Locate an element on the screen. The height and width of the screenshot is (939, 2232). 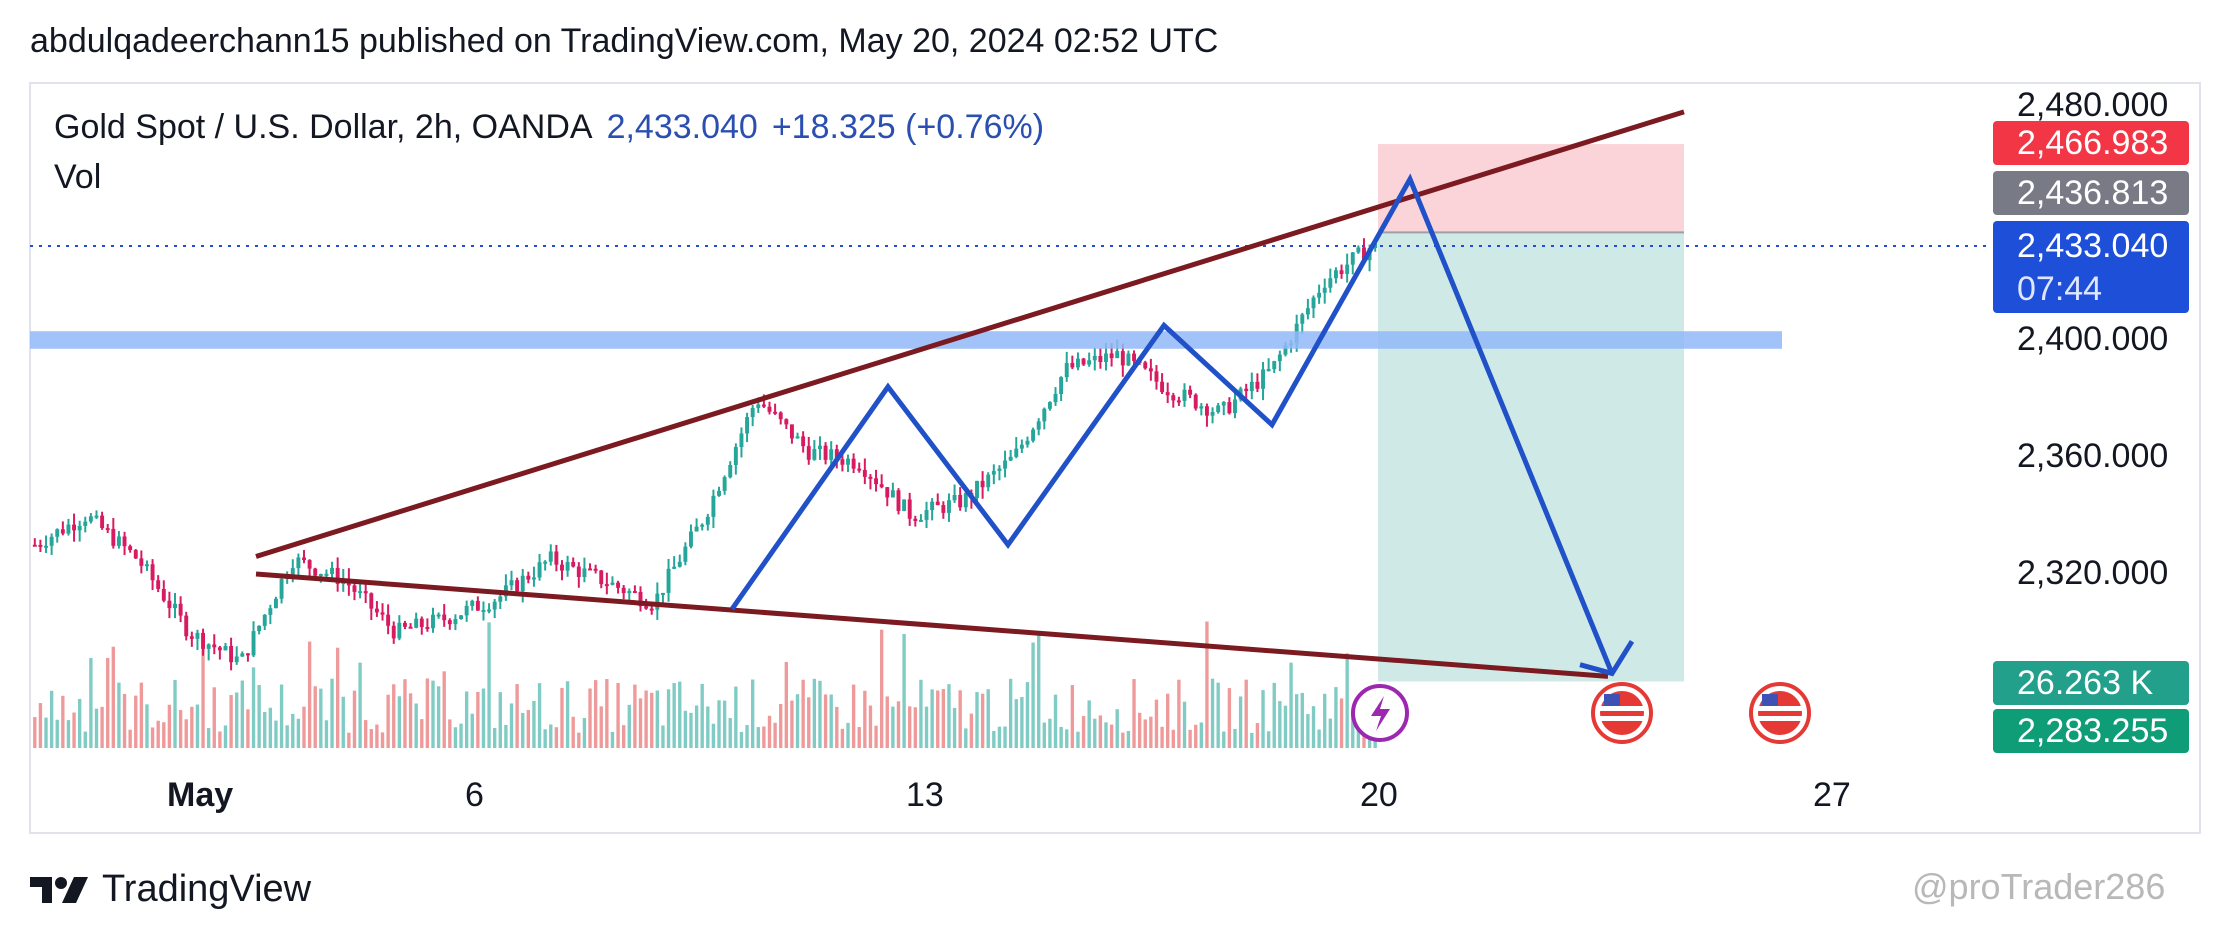
stop-loss-tag: 2,466.983 is located at coordinates (2091, 143).